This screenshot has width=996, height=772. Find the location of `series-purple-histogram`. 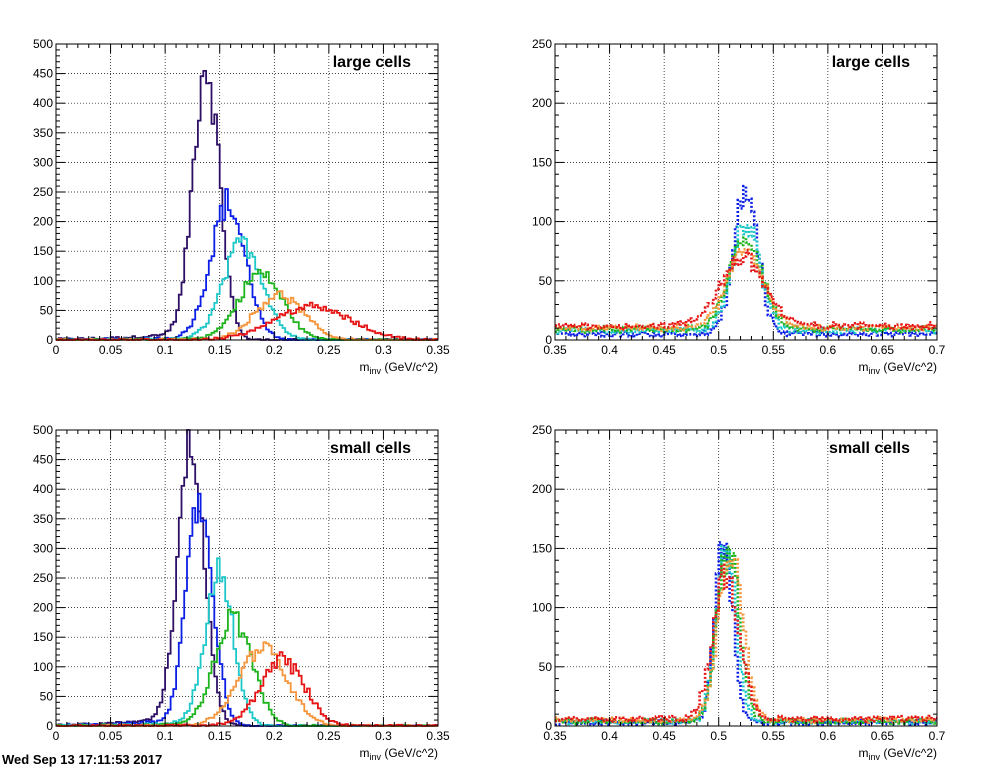

series-purple-histogram is located at coordinates (247, 205).